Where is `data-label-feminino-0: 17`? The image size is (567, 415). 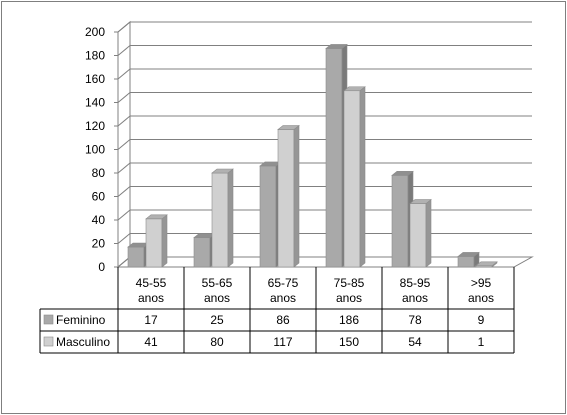 data-label-feminino-0: 17 is located at coordinates (151, 320).